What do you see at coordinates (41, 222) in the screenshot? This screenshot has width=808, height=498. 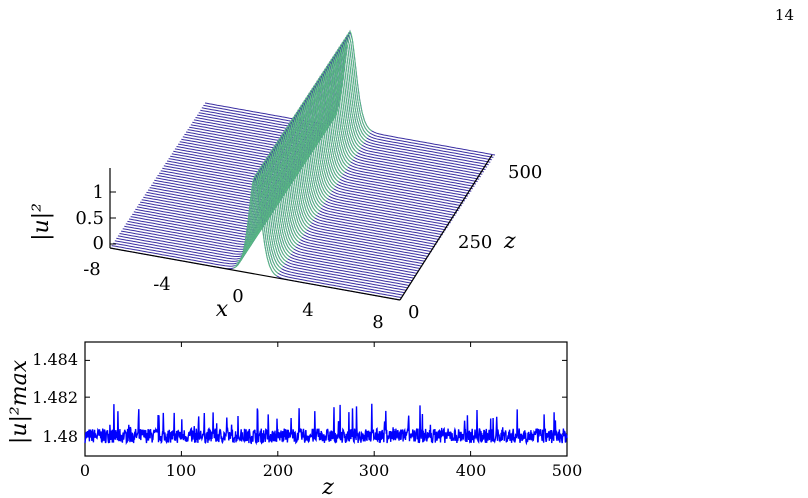 I see `z-axis-label: |u|²` at bounding box center [41, 222].